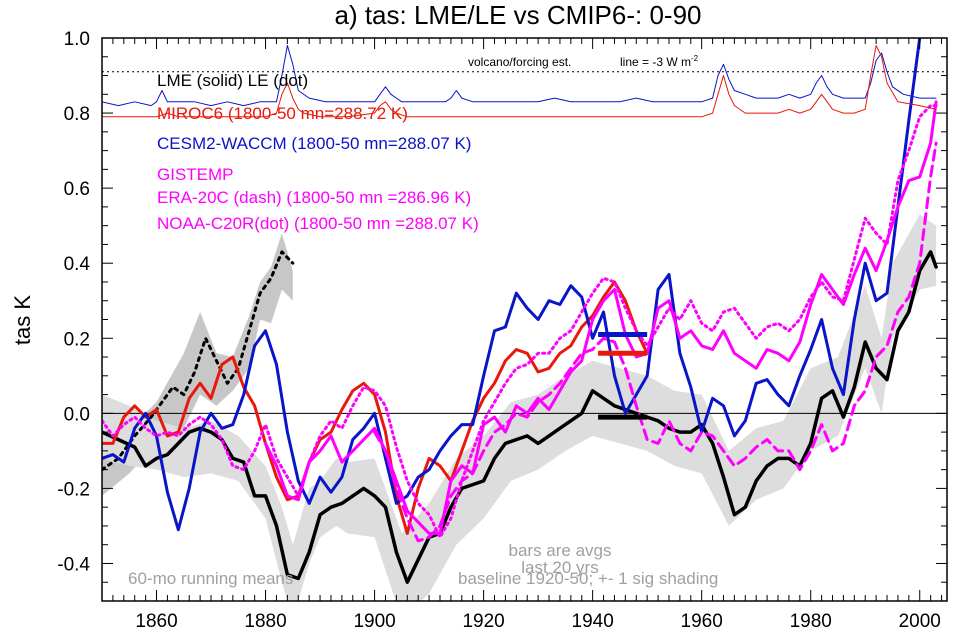 The height and width of the screenshot is (641, 964). Describe the element at coordinates (22, 320) in the screenshot. I see `y-axis-label: tas K` at that location.